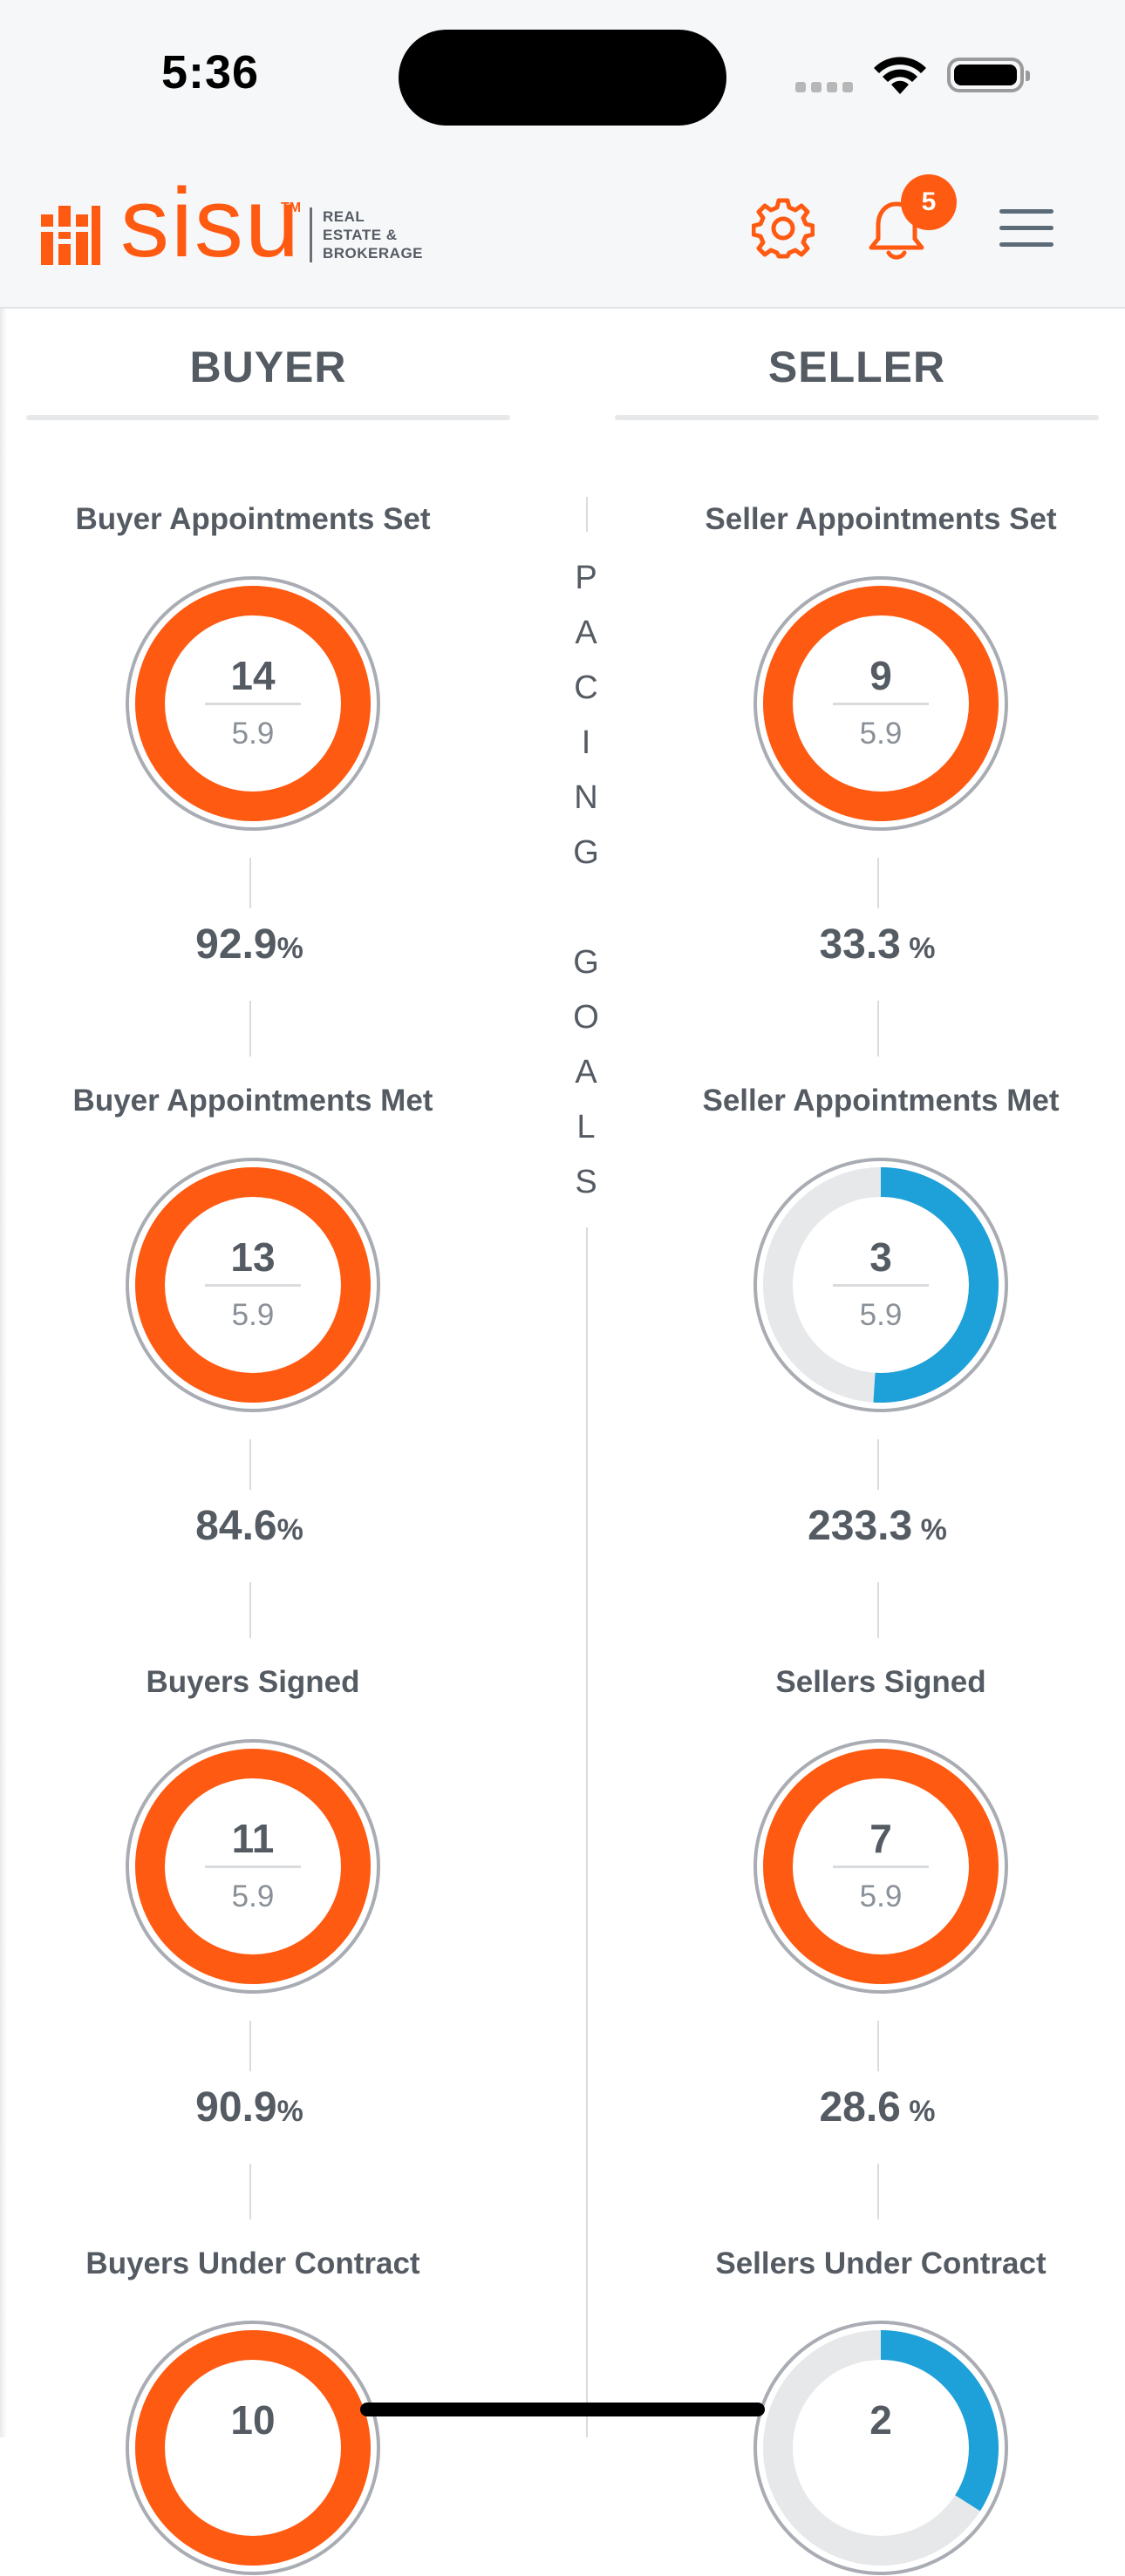 The image size is (1125, 2576). What do you see at coordinates (253, 1682) in the screenshot?
I see `metric-title: Buyers Signed` at bounding box center [253, 1682].